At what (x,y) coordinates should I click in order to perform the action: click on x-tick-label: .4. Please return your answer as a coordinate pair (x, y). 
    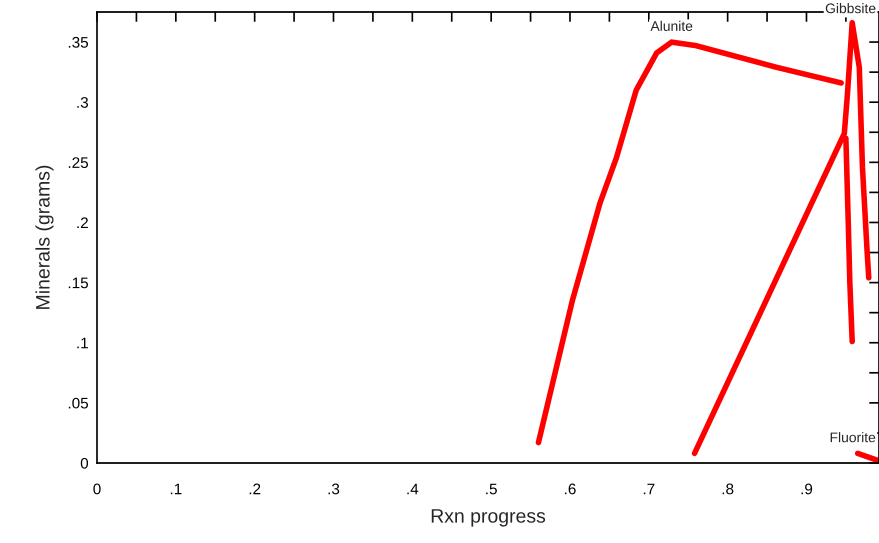
    Looking at the image, I should click on (412, 489).